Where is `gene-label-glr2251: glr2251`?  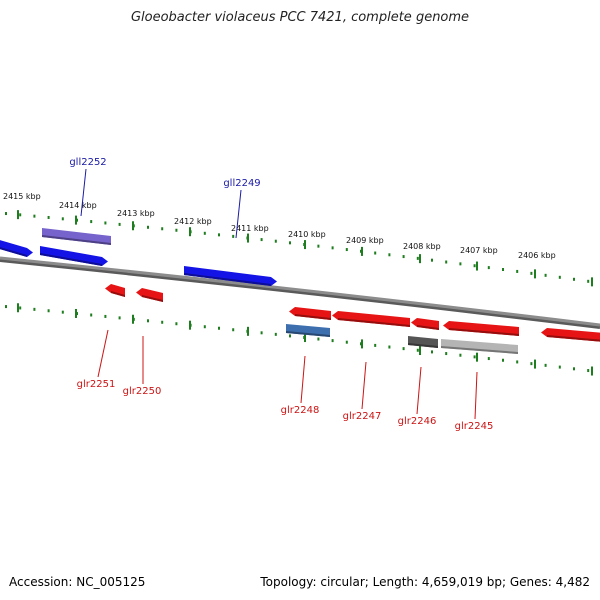
gene-label-glr2251: glr2251 is located at coordinates (96, 384).